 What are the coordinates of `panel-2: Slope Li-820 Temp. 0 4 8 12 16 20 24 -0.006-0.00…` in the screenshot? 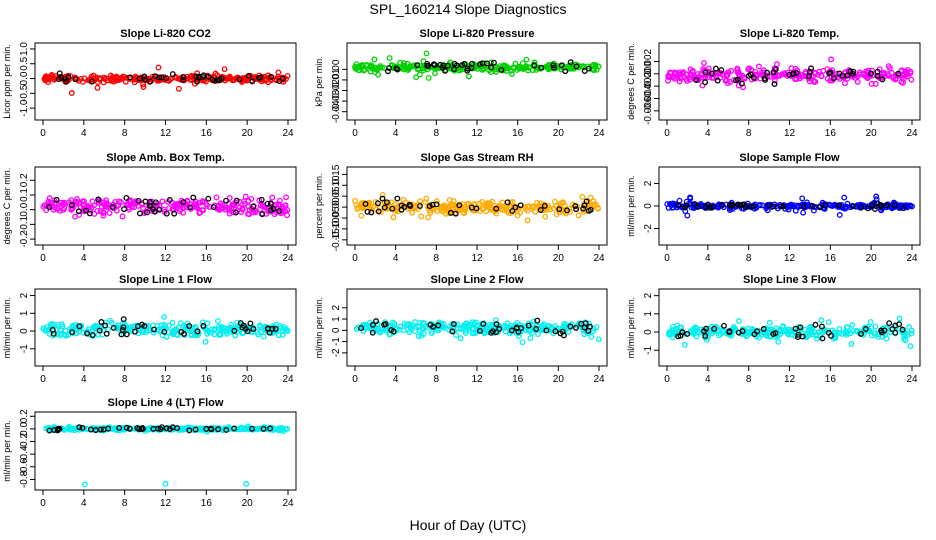 It's located at (773, 83).